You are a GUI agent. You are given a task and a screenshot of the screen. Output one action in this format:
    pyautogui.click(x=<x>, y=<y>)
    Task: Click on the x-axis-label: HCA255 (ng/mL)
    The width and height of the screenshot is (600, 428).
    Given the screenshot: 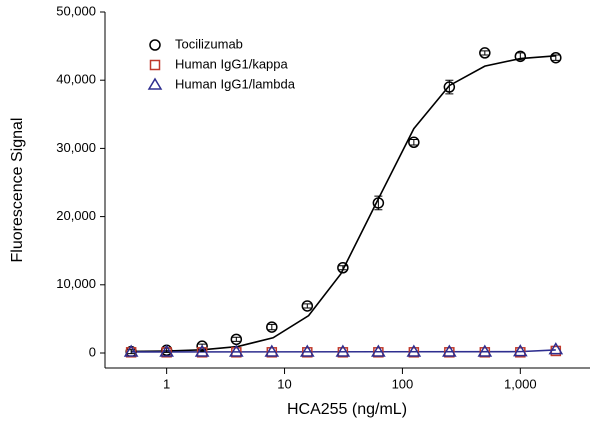 What is the action you would take?
    pyautogui.click(x=347, y=409)
    